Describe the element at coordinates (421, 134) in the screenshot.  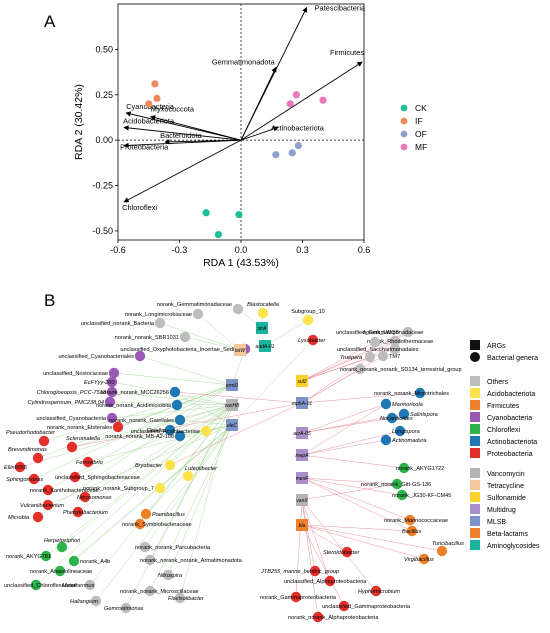
I see `legend-label-of: OF` at that location.